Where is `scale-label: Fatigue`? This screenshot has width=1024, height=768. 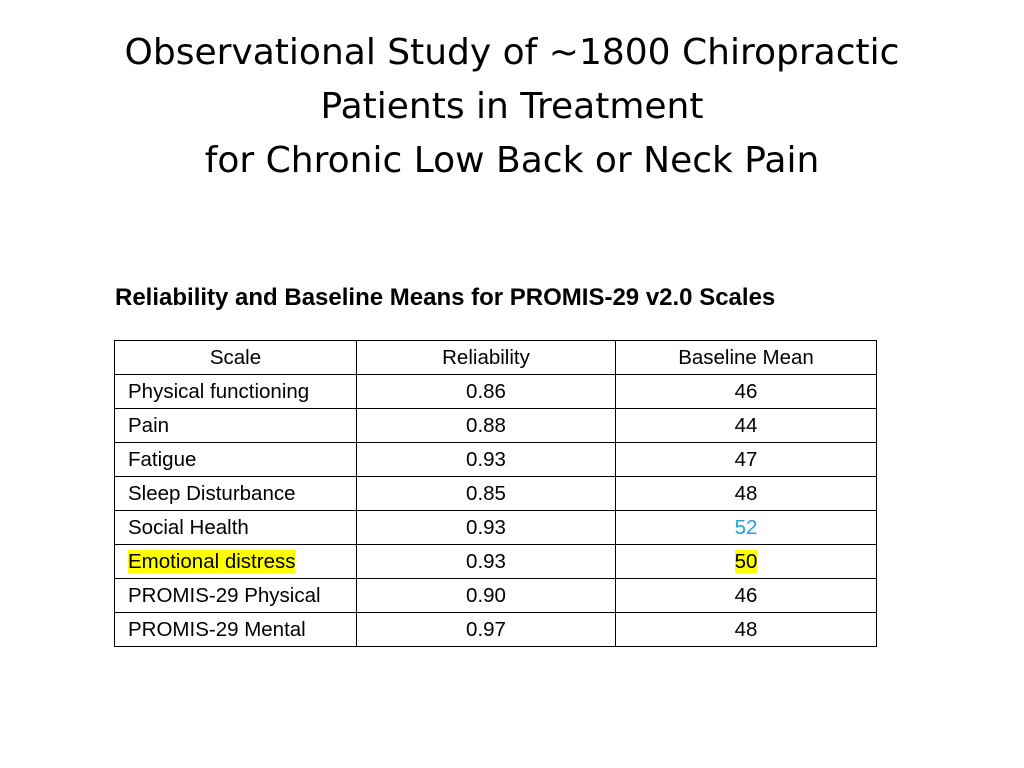 scale-label: Fatigue is located at coordinates (162, 459).